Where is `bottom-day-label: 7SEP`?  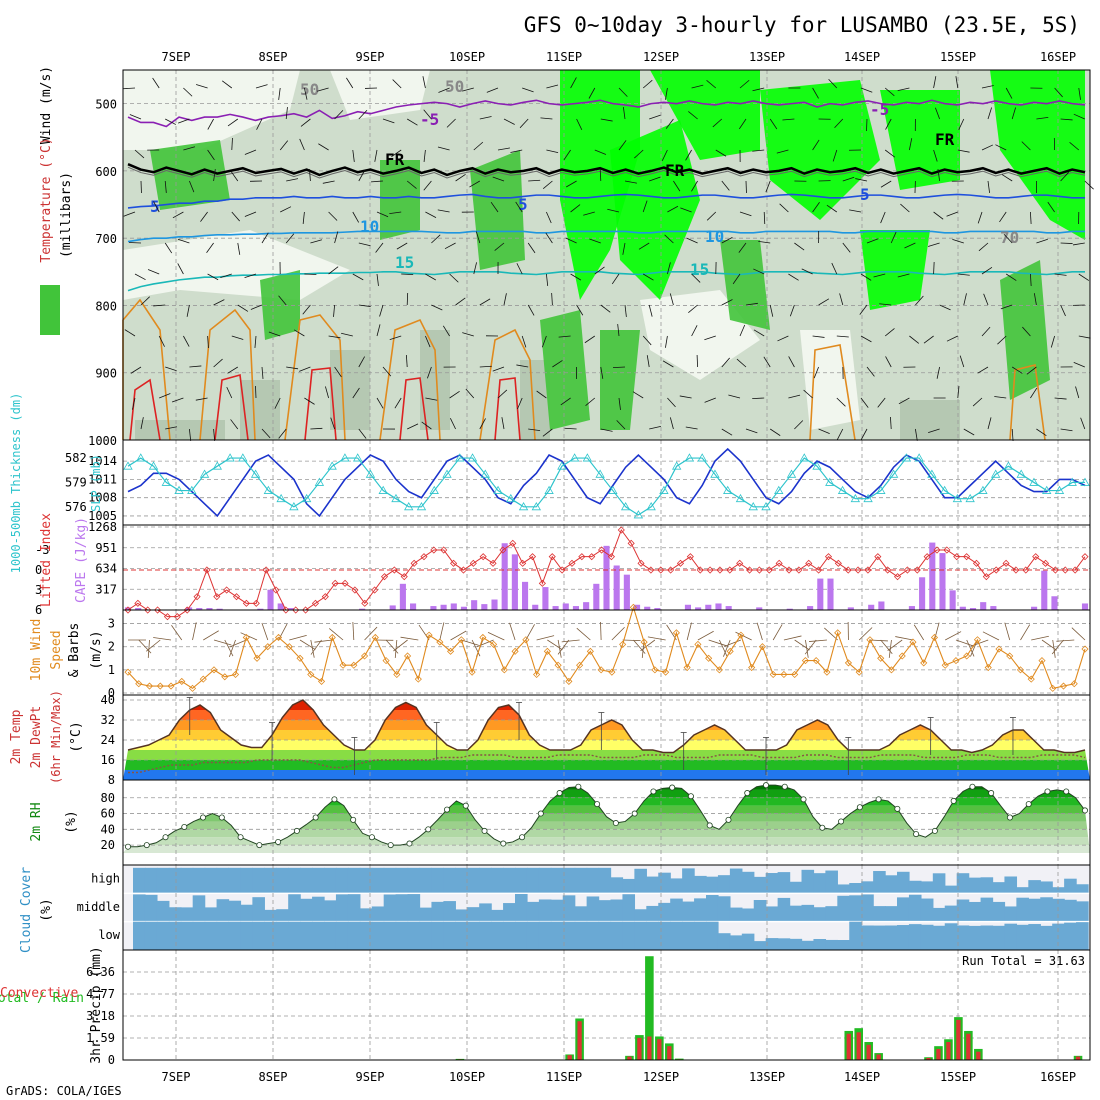 bottom-day-label: 7SEP is located at coordinates (176, 1077).